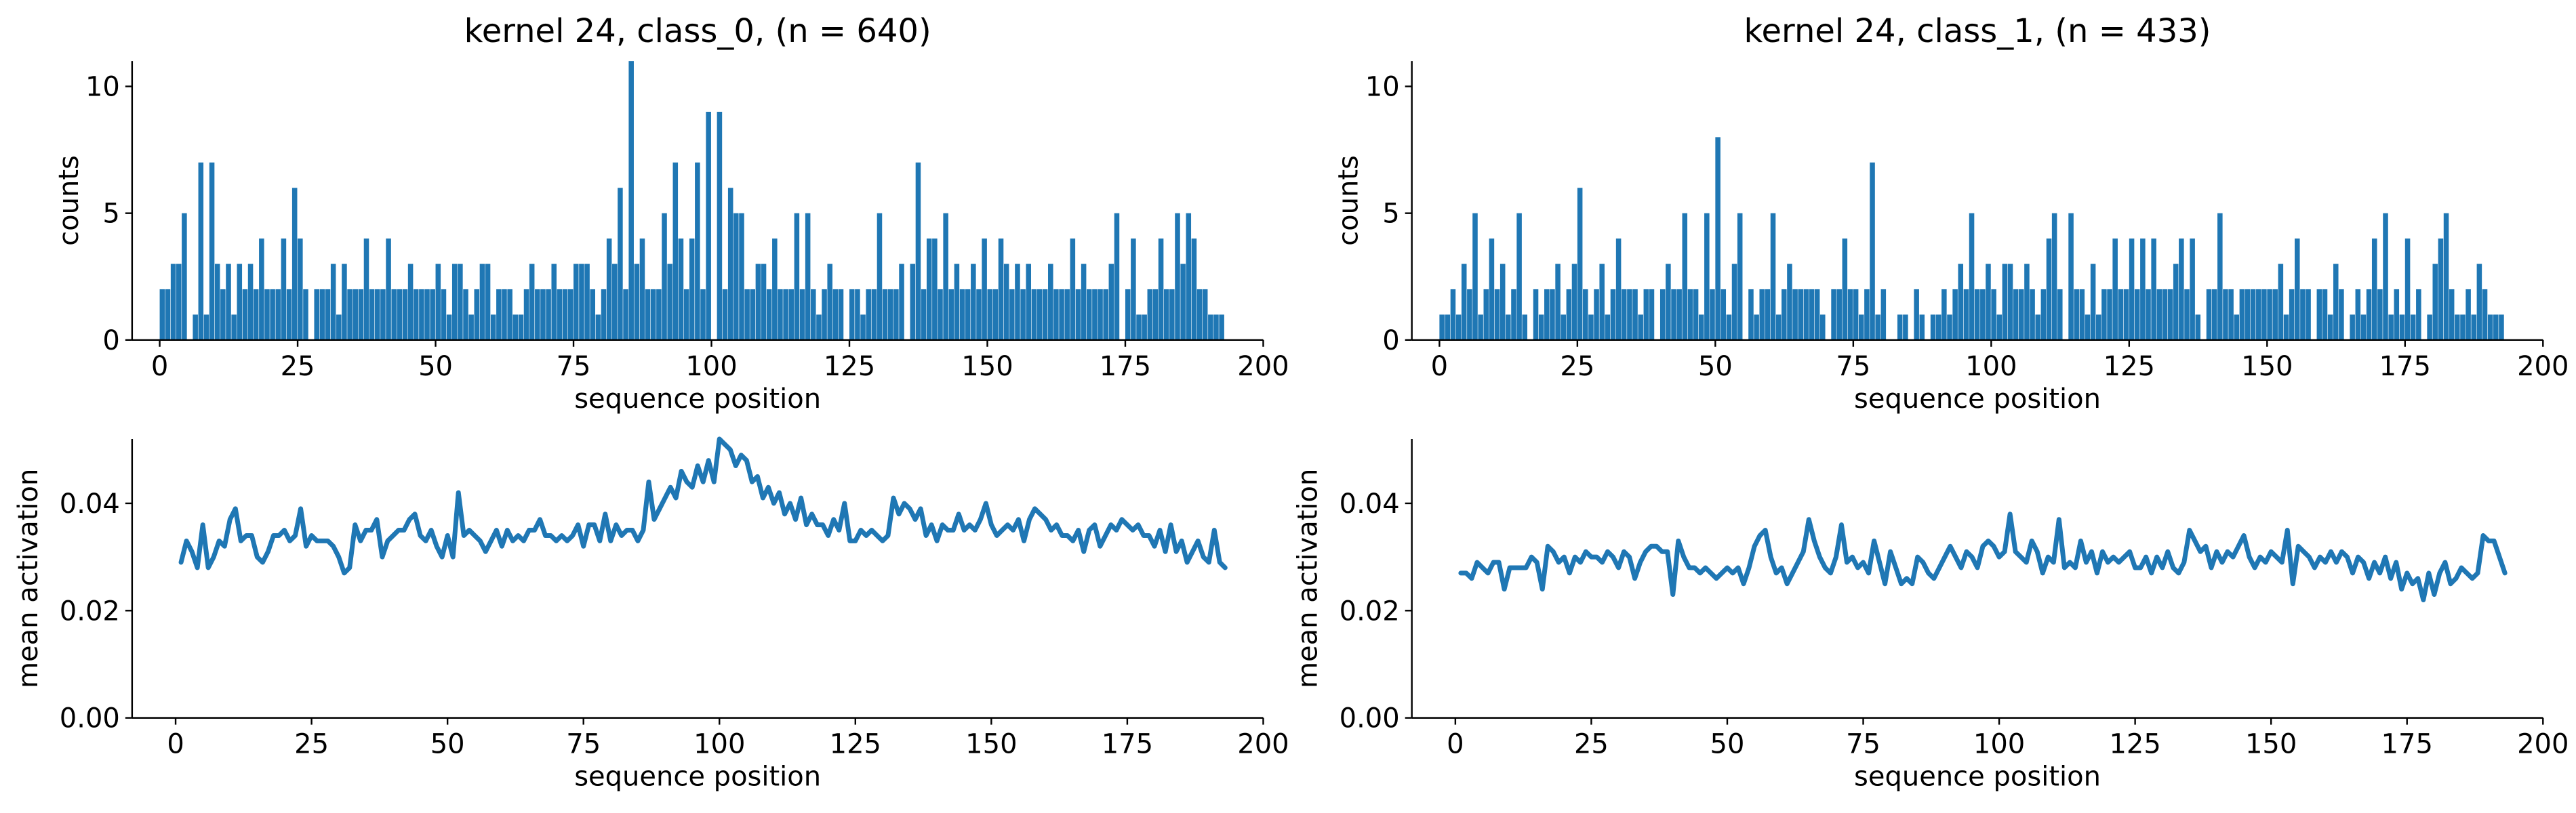  I want to click on x-tick-label: 75, so click(574, 366).